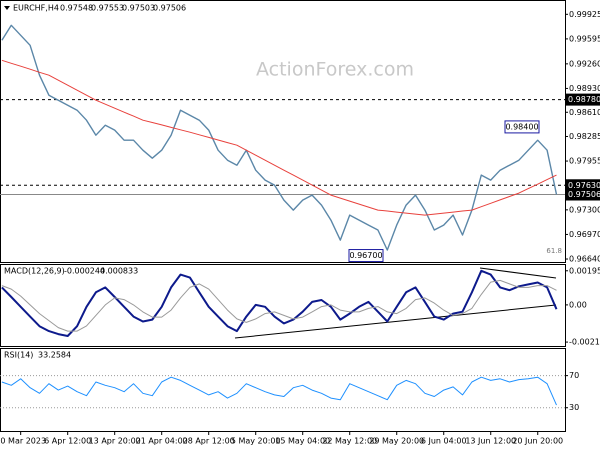 The width and height of the screenshot is (600, 450). What do you see at coordinates (584, 38) in the screenshot?
I see `y-tick-label: 0.99595` at bounding box center [584, 38].